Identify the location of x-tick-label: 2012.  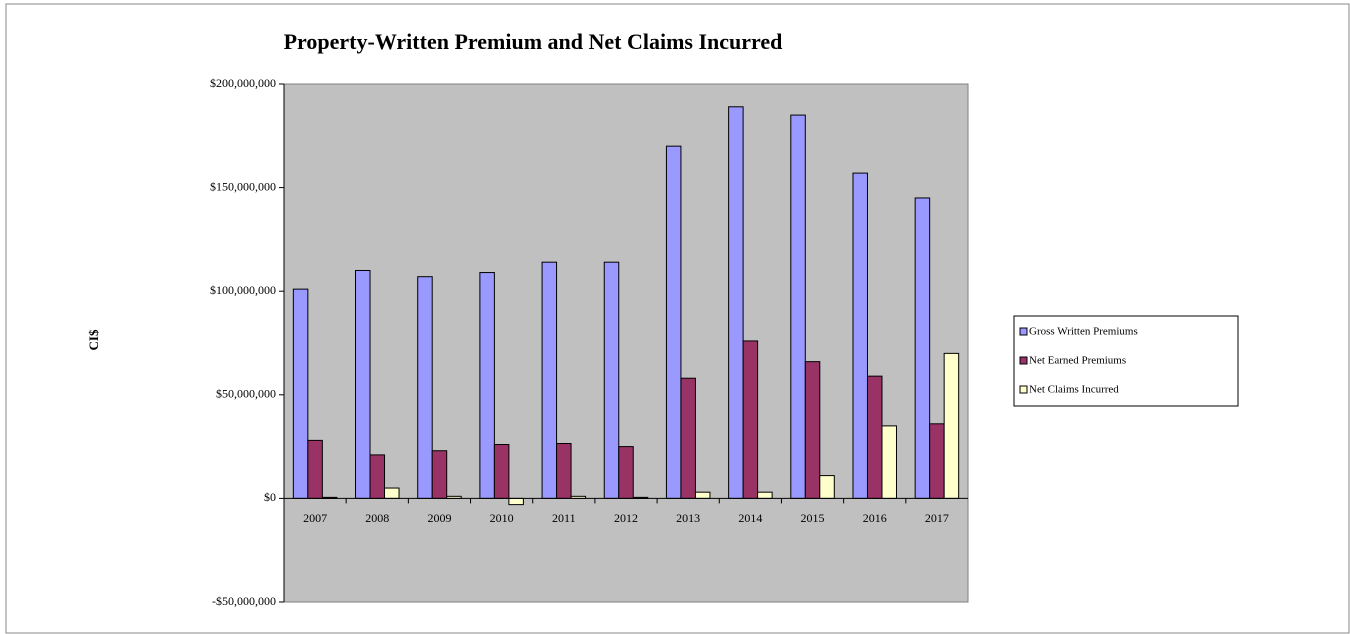
(626, 518).